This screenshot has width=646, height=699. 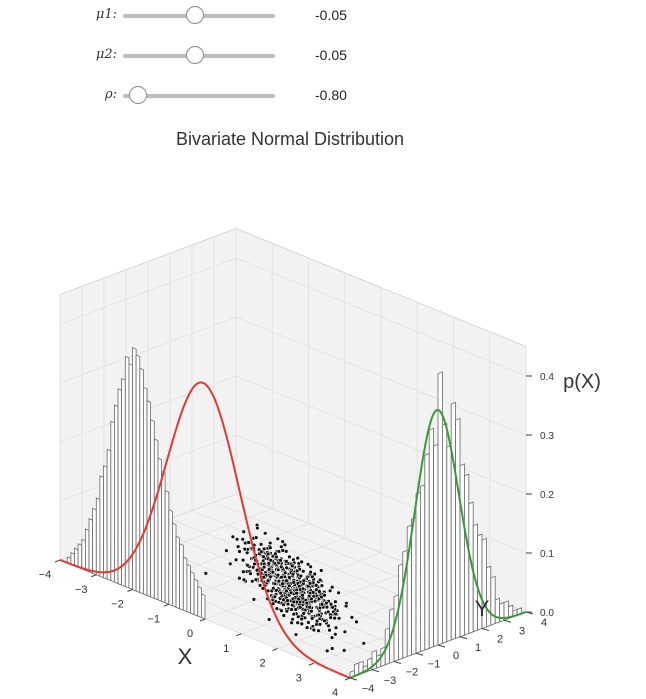 I want to click on slider-row: μ1: -0.05, so click(x=323, y=16).